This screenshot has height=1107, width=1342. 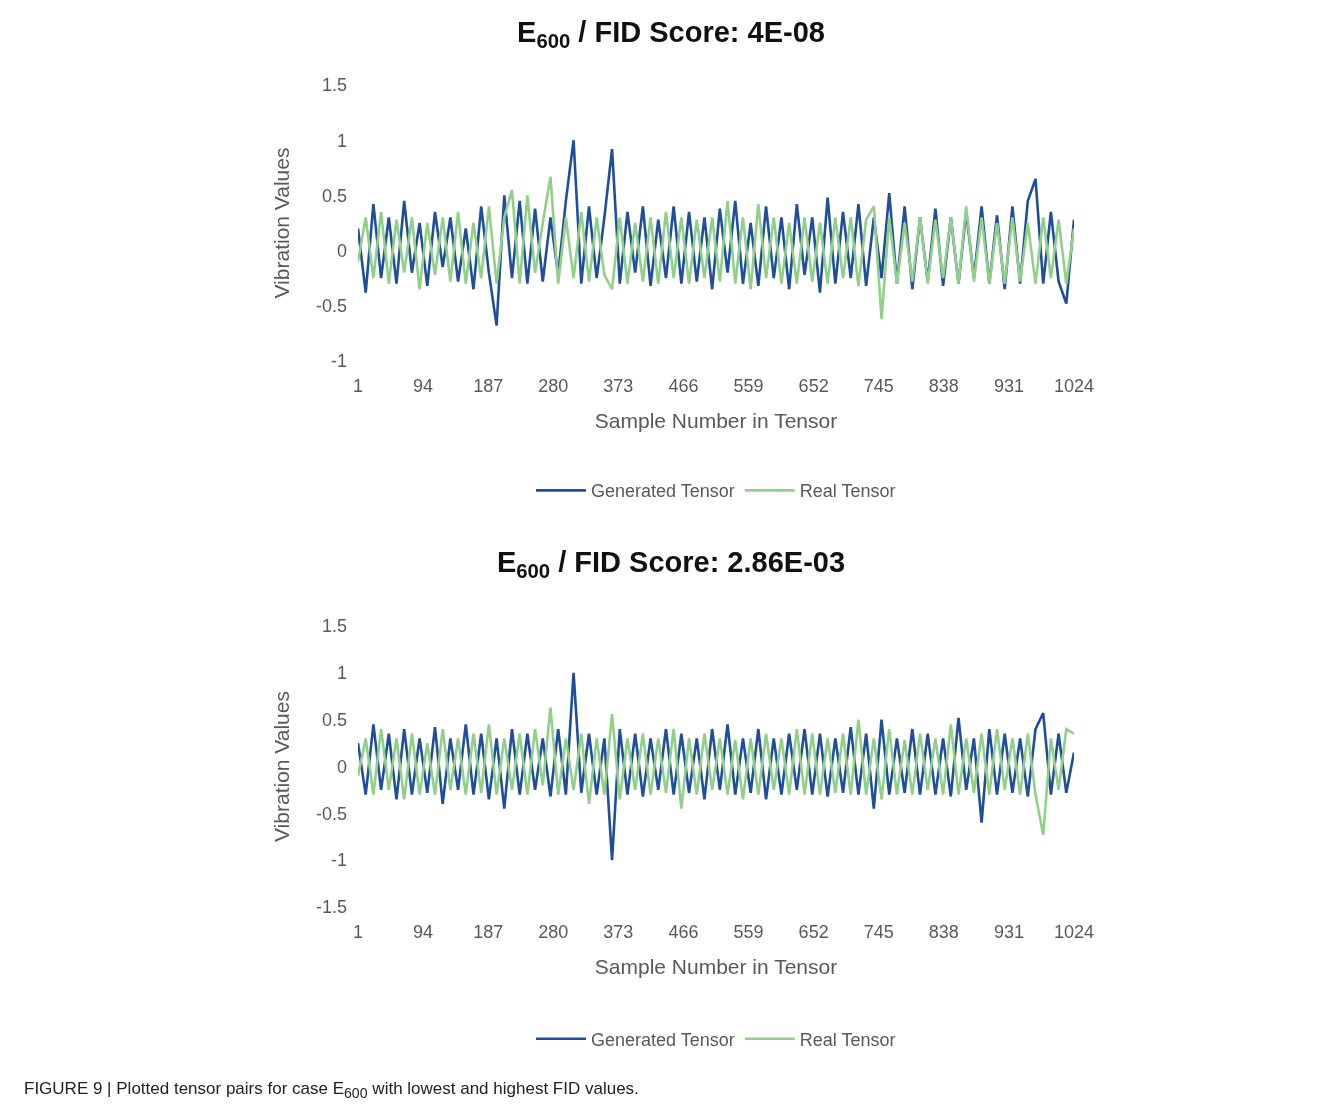 What do you see at coordinates (331, 907) in the screenshot?
I see `y-tick-label: -1.5` at bounding box center [331, 907].